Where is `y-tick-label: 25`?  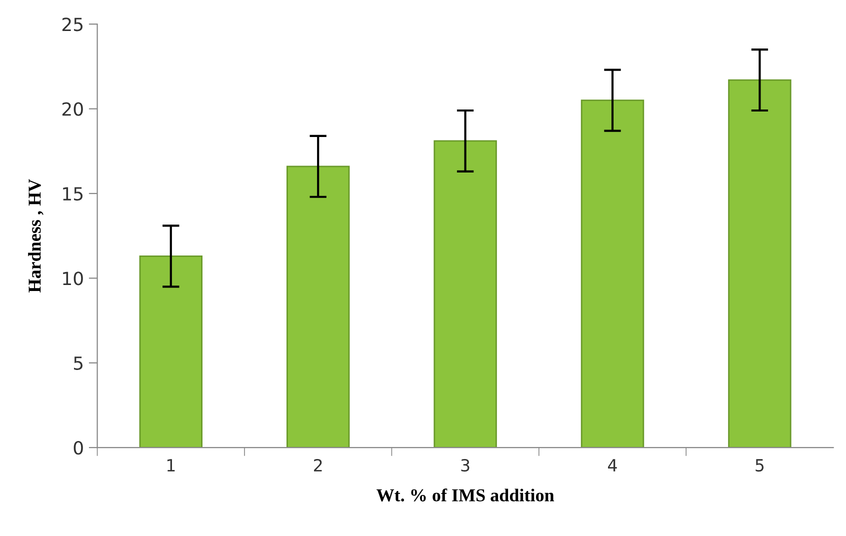 y-tick-label: 25 is located at coordinates (72, 25).